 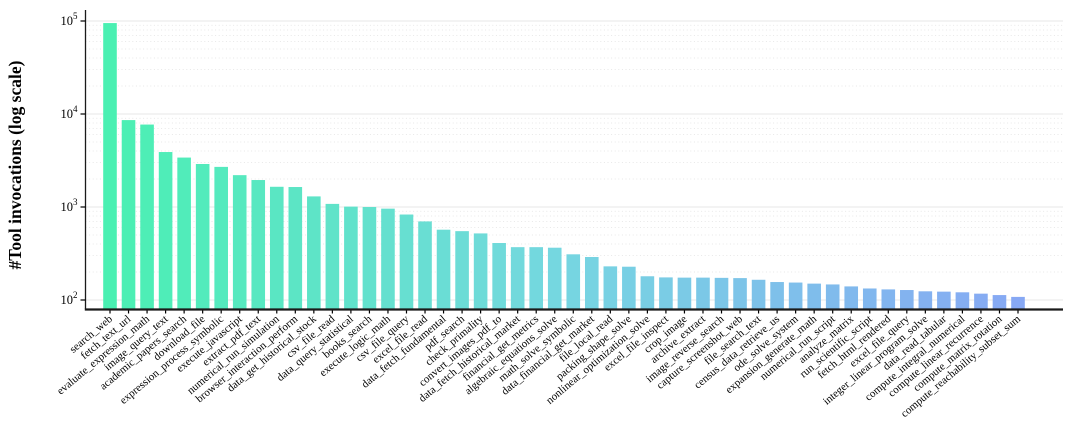 What do you see at coordinates (73, 159) in the screenshot?
I see `y-axis-ticks: 10² 10³ 10⁴ 10⁵` at bounding box center [73, 159].